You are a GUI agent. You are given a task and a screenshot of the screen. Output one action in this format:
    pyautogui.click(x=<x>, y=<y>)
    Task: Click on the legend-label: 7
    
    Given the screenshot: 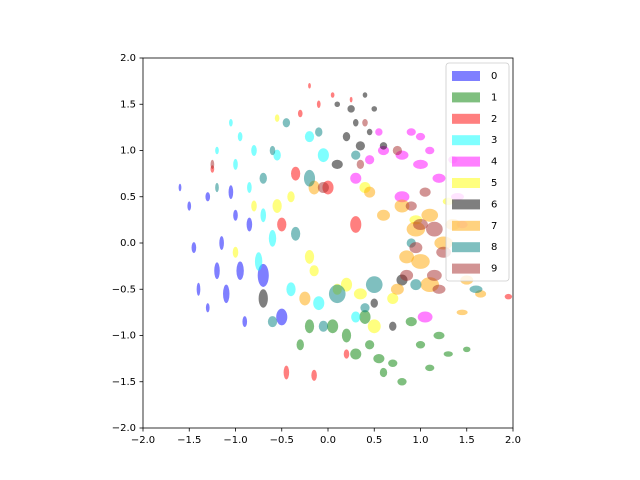 What is the action you would take?
    pyautogui.click(x=494, y=226)
    